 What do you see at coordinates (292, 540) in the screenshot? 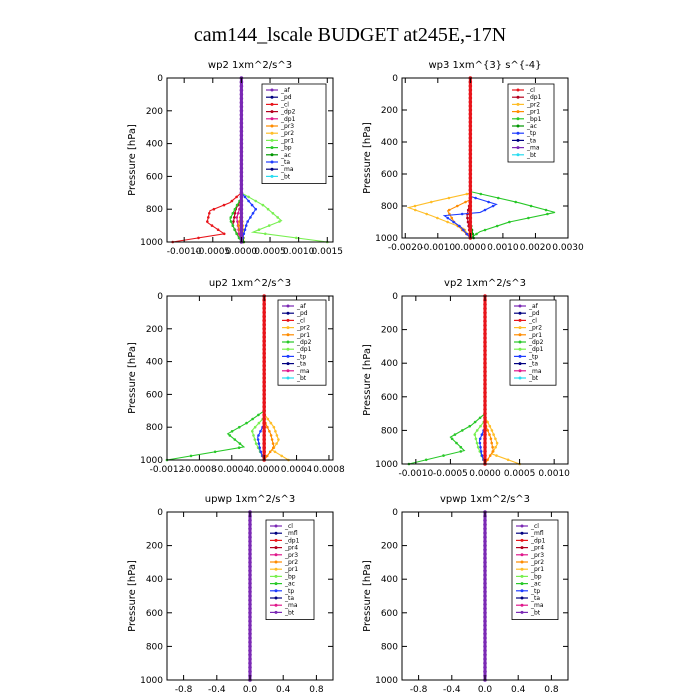
I see `legend-label: _dp1` at bounding box center [292, 540].